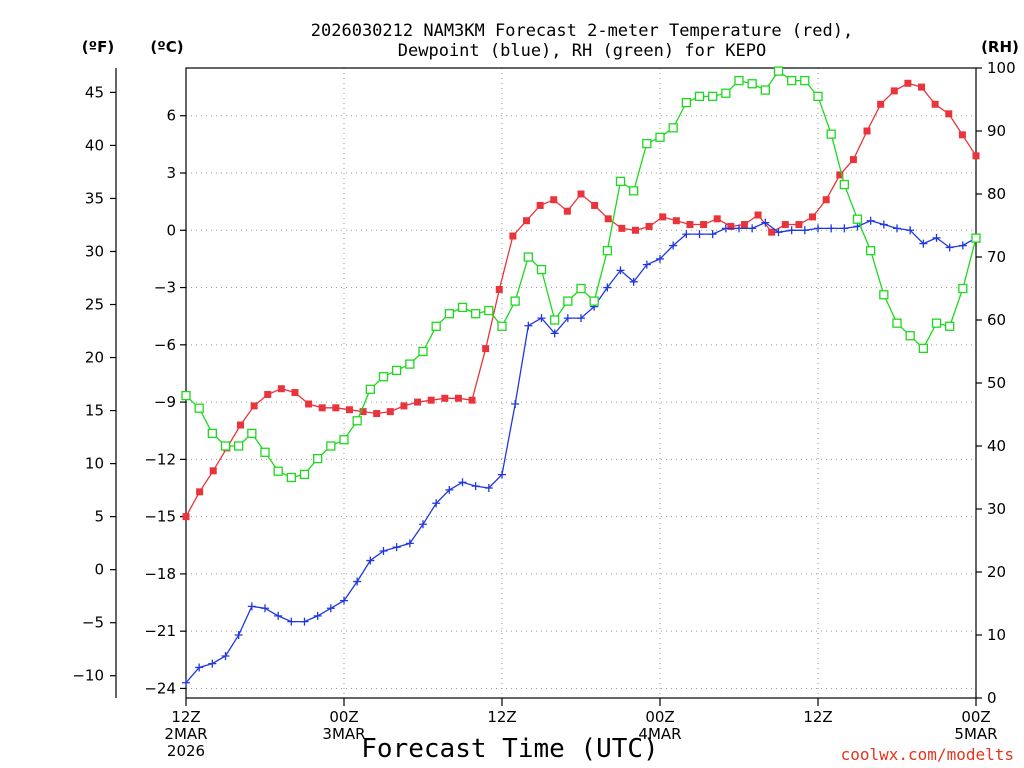  Describe the element at coordinates (93, 623) in the screenshot. I see `fahrenheit-tick-label: −5` at that location.